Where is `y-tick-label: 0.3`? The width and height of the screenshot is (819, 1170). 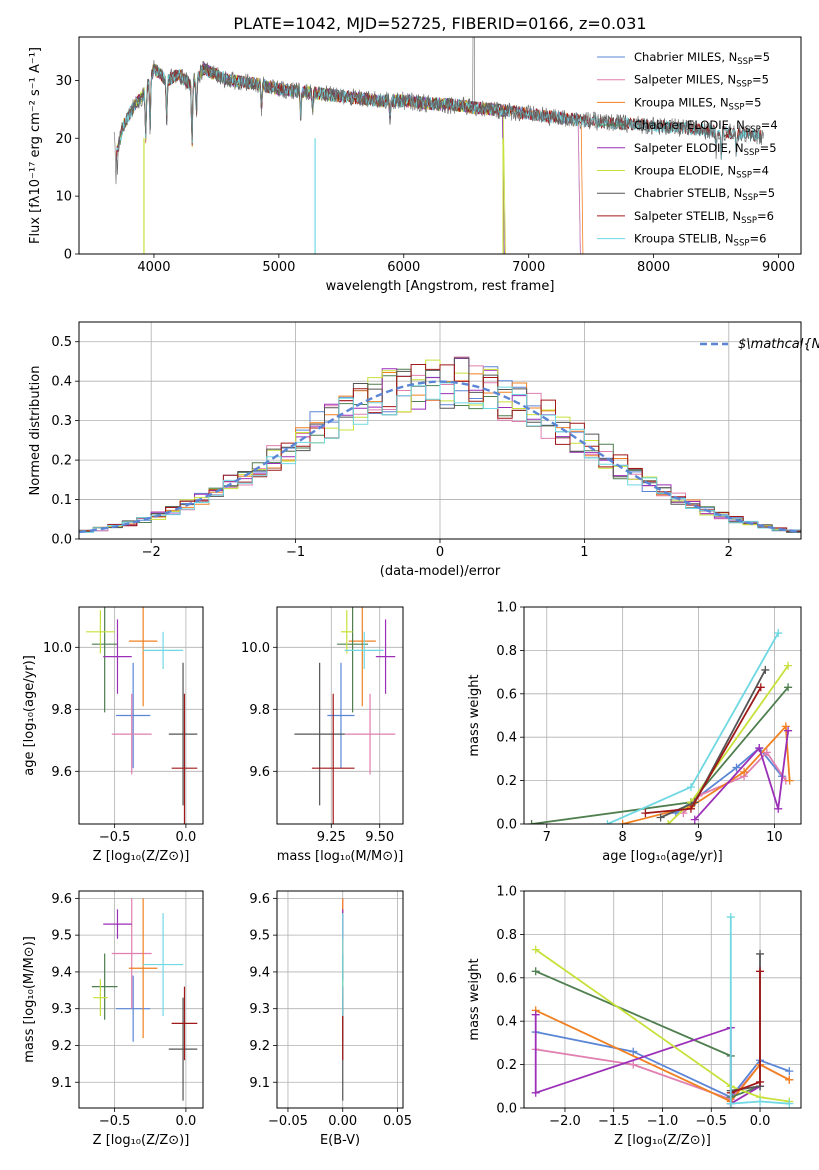
y-tick-label: 0.3 is located at coordinates (61, 421).